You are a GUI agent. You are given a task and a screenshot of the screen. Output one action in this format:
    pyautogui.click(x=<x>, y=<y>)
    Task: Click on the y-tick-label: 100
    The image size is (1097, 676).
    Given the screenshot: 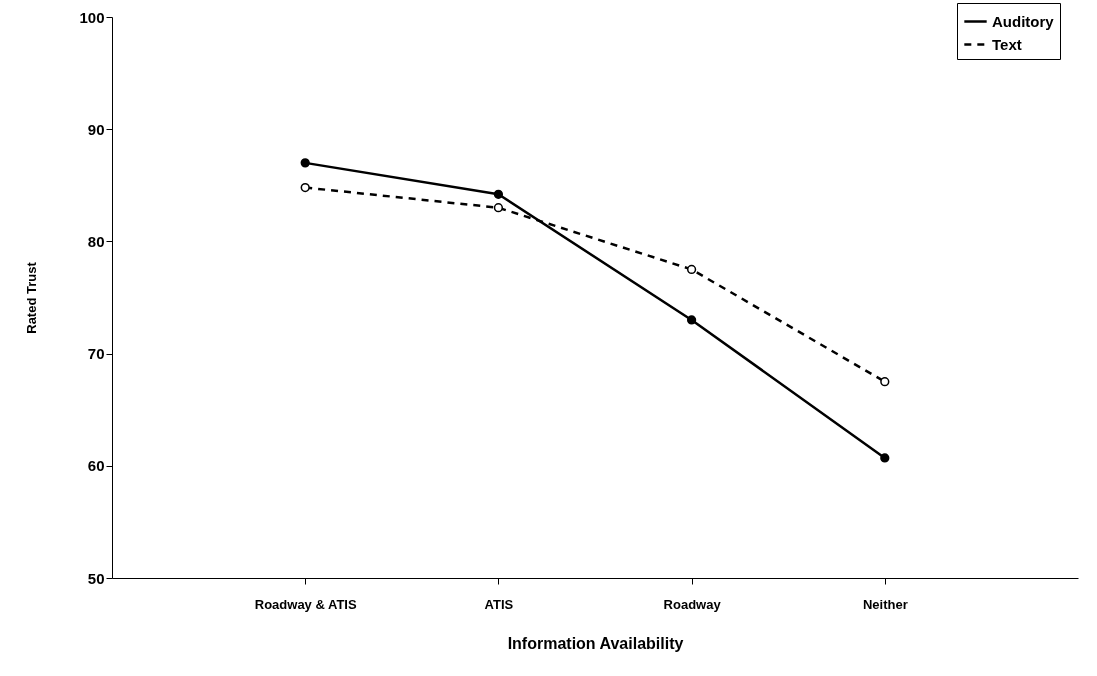 What is the action you would take?
    pyautogui.click(x=92, y=17)
    